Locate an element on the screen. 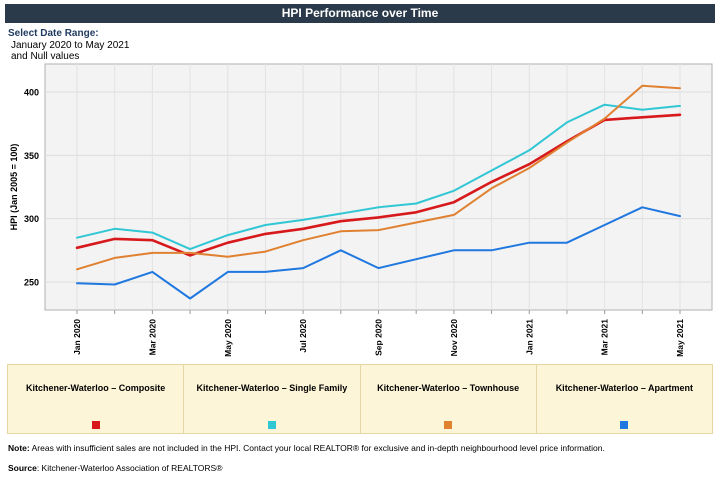  legend-item-2: Kitchener-Waterloo – Single Family is located at coordinates (272, 399).